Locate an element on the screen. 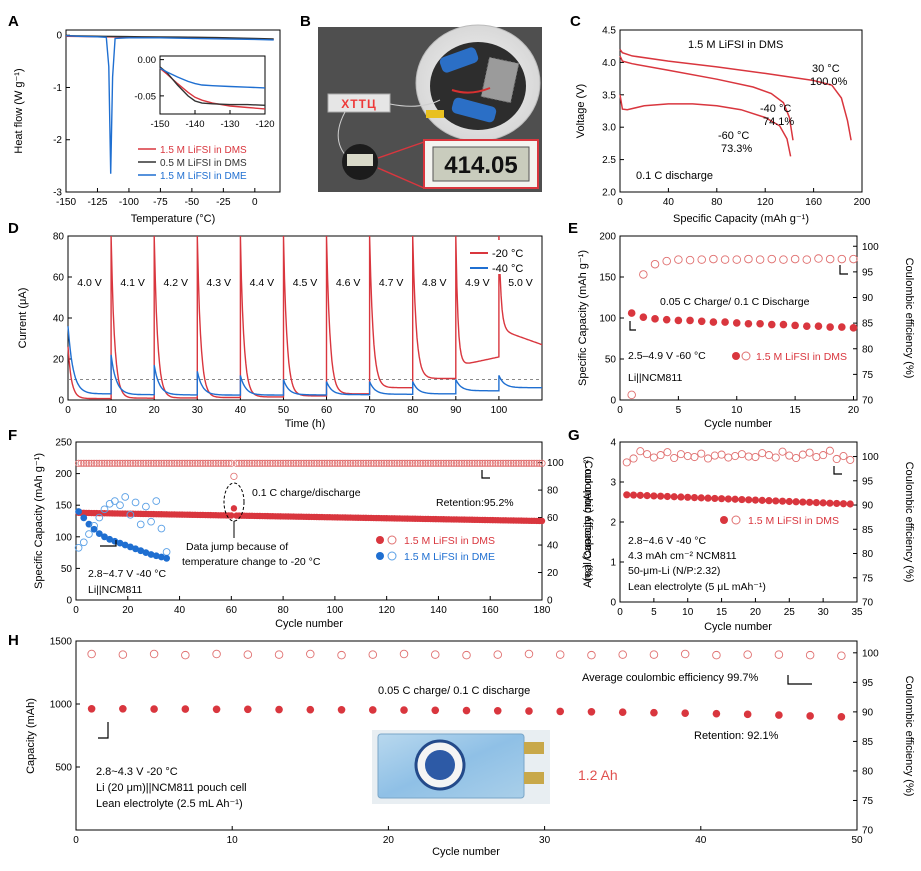  panel-f-xtick-label: 180 is located at coordinates (542, 610).